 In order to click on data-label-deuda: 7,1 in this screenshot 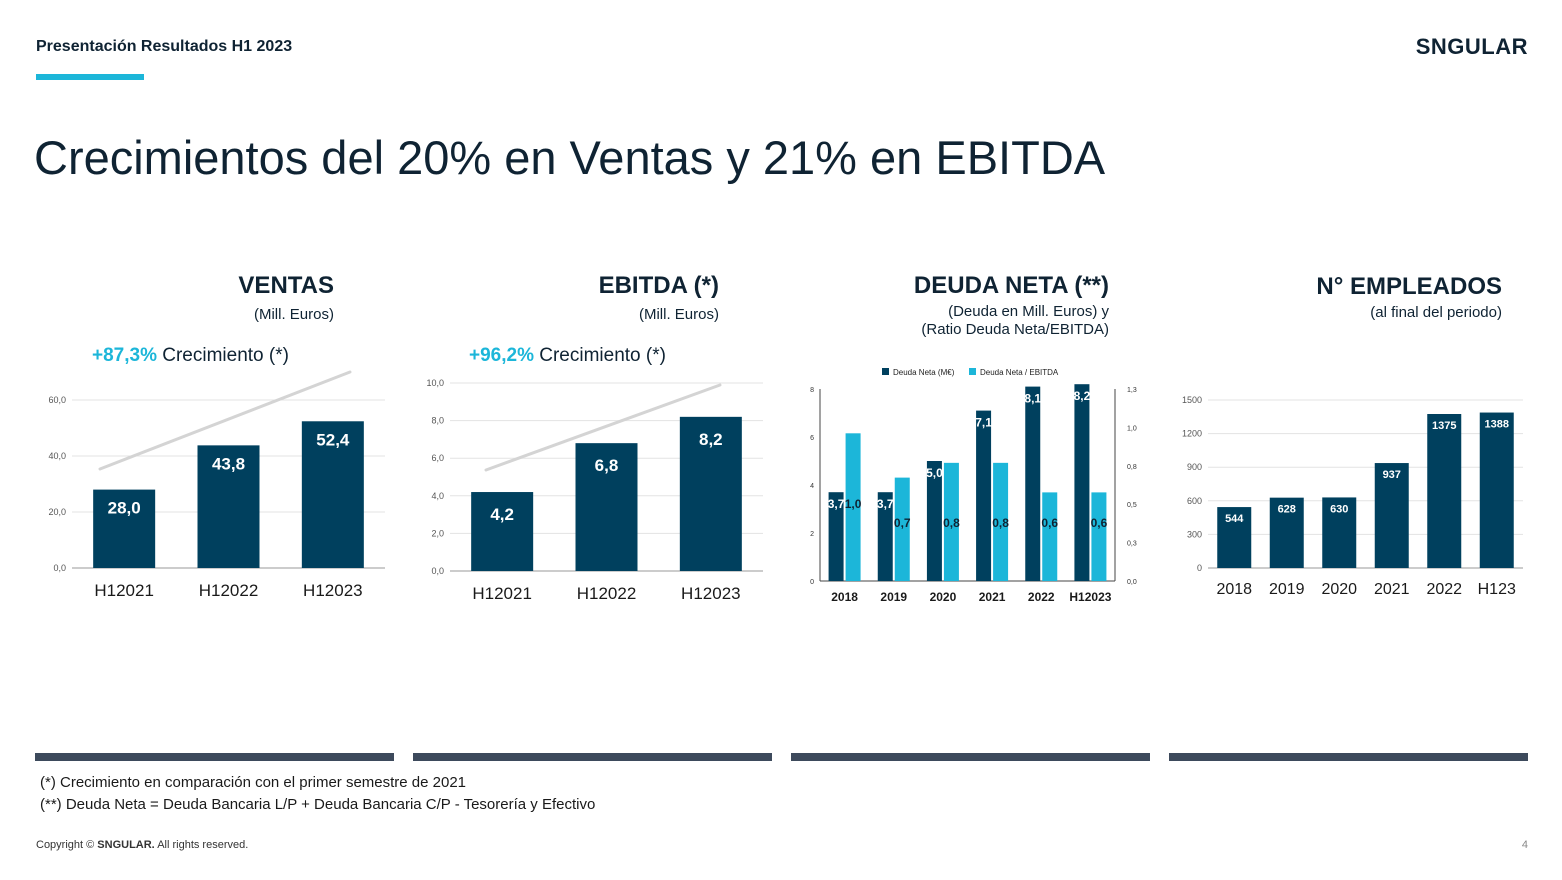, I will do `click(983, 423)`.